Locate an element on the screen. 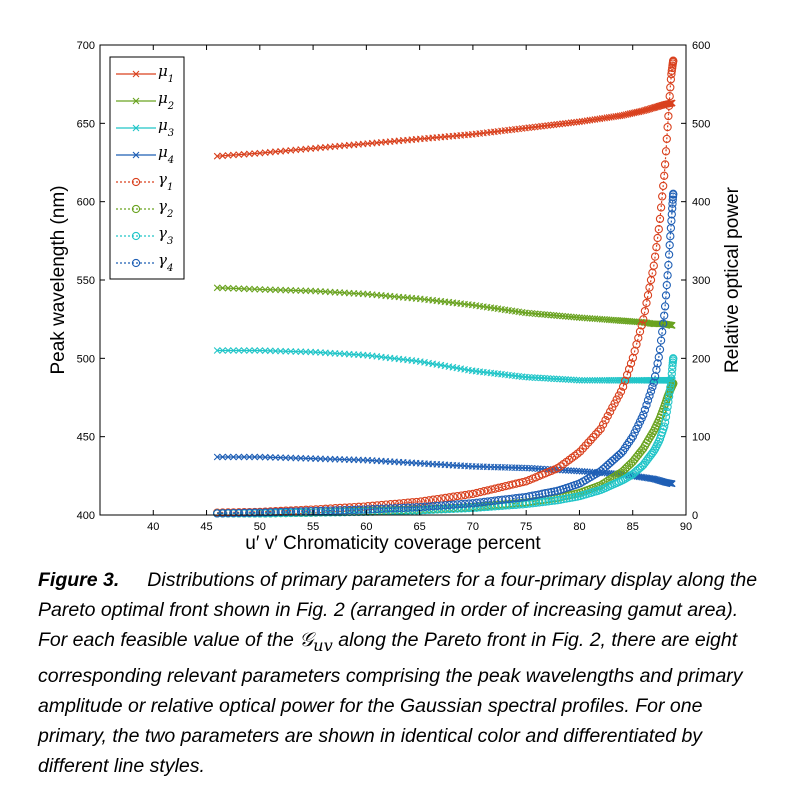  legend-label-sub: 4 is located at coordinates (170, 160).